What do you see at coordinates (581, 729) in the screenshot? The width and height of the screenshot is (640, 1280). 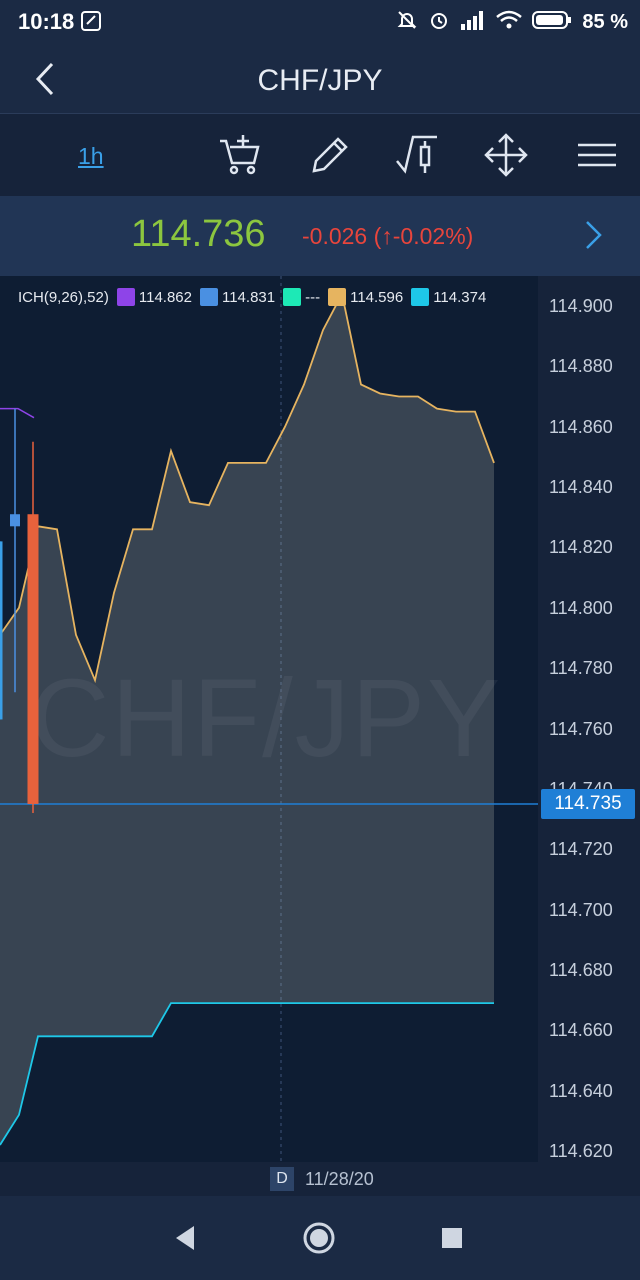 I see `axis-tick-label: 114.760` at bounding box center [581, 729].